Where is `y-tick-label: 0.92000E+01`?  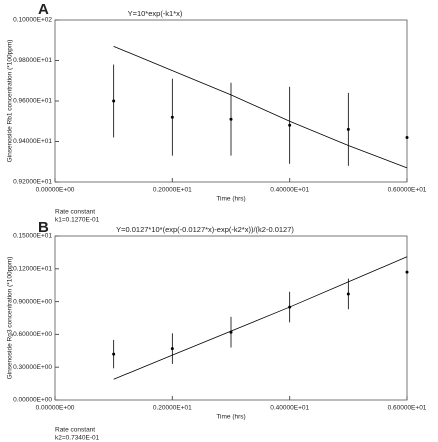 y-tick-label: 0.92000E+01 is located at coordinates (32, 182).